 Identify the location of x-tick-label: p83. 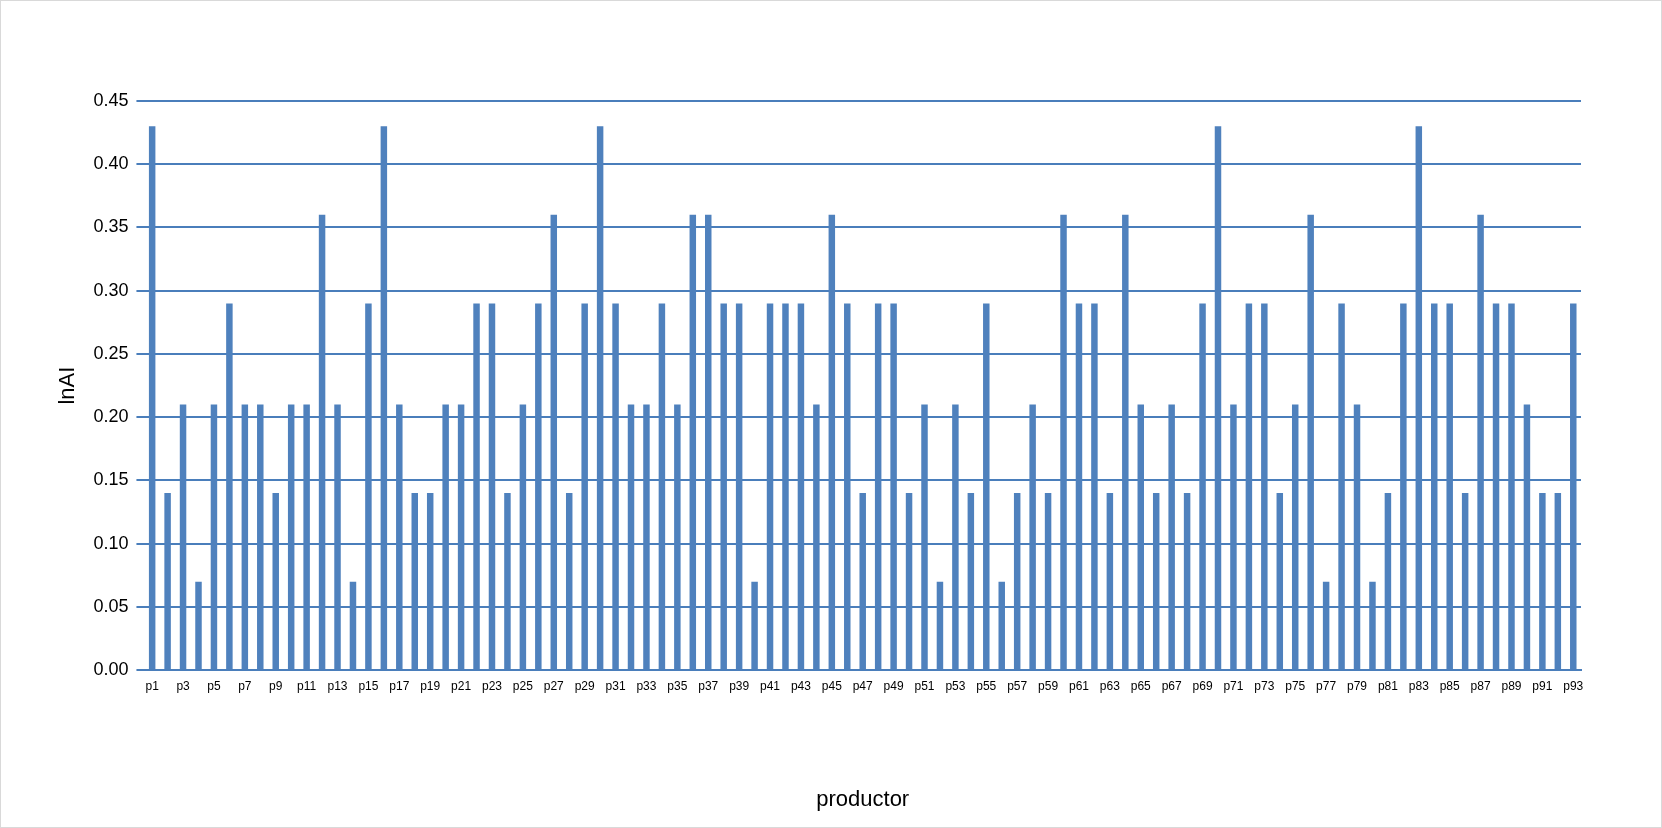
(1419, 685).